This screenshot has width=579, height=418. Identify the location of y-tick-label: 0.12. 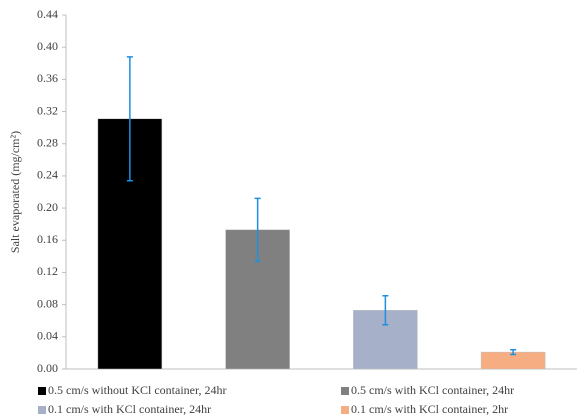
(47, 271).